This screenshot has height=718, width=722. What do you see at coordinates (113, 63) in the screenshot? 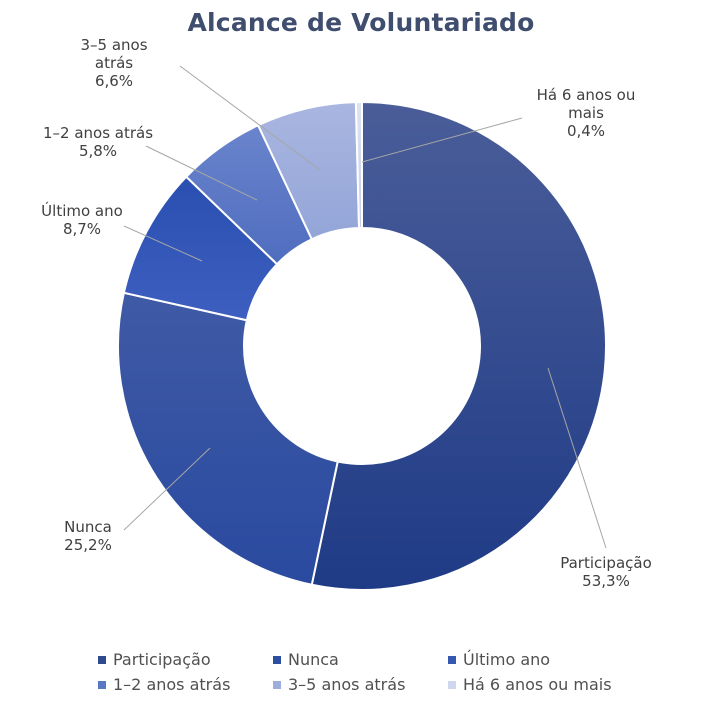
I see `data-label-3-5-anos-atras: 3–5 anos atrás 6,6%` at bounding box center [113, 63].